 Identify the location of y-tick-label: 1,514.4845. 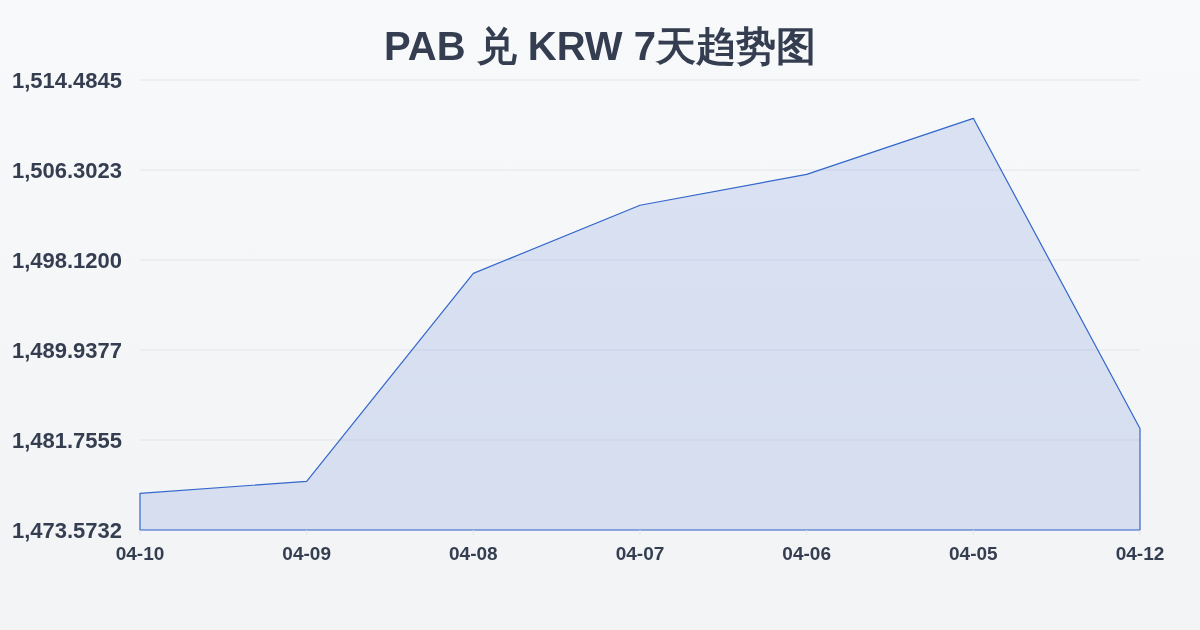
(66, 80).